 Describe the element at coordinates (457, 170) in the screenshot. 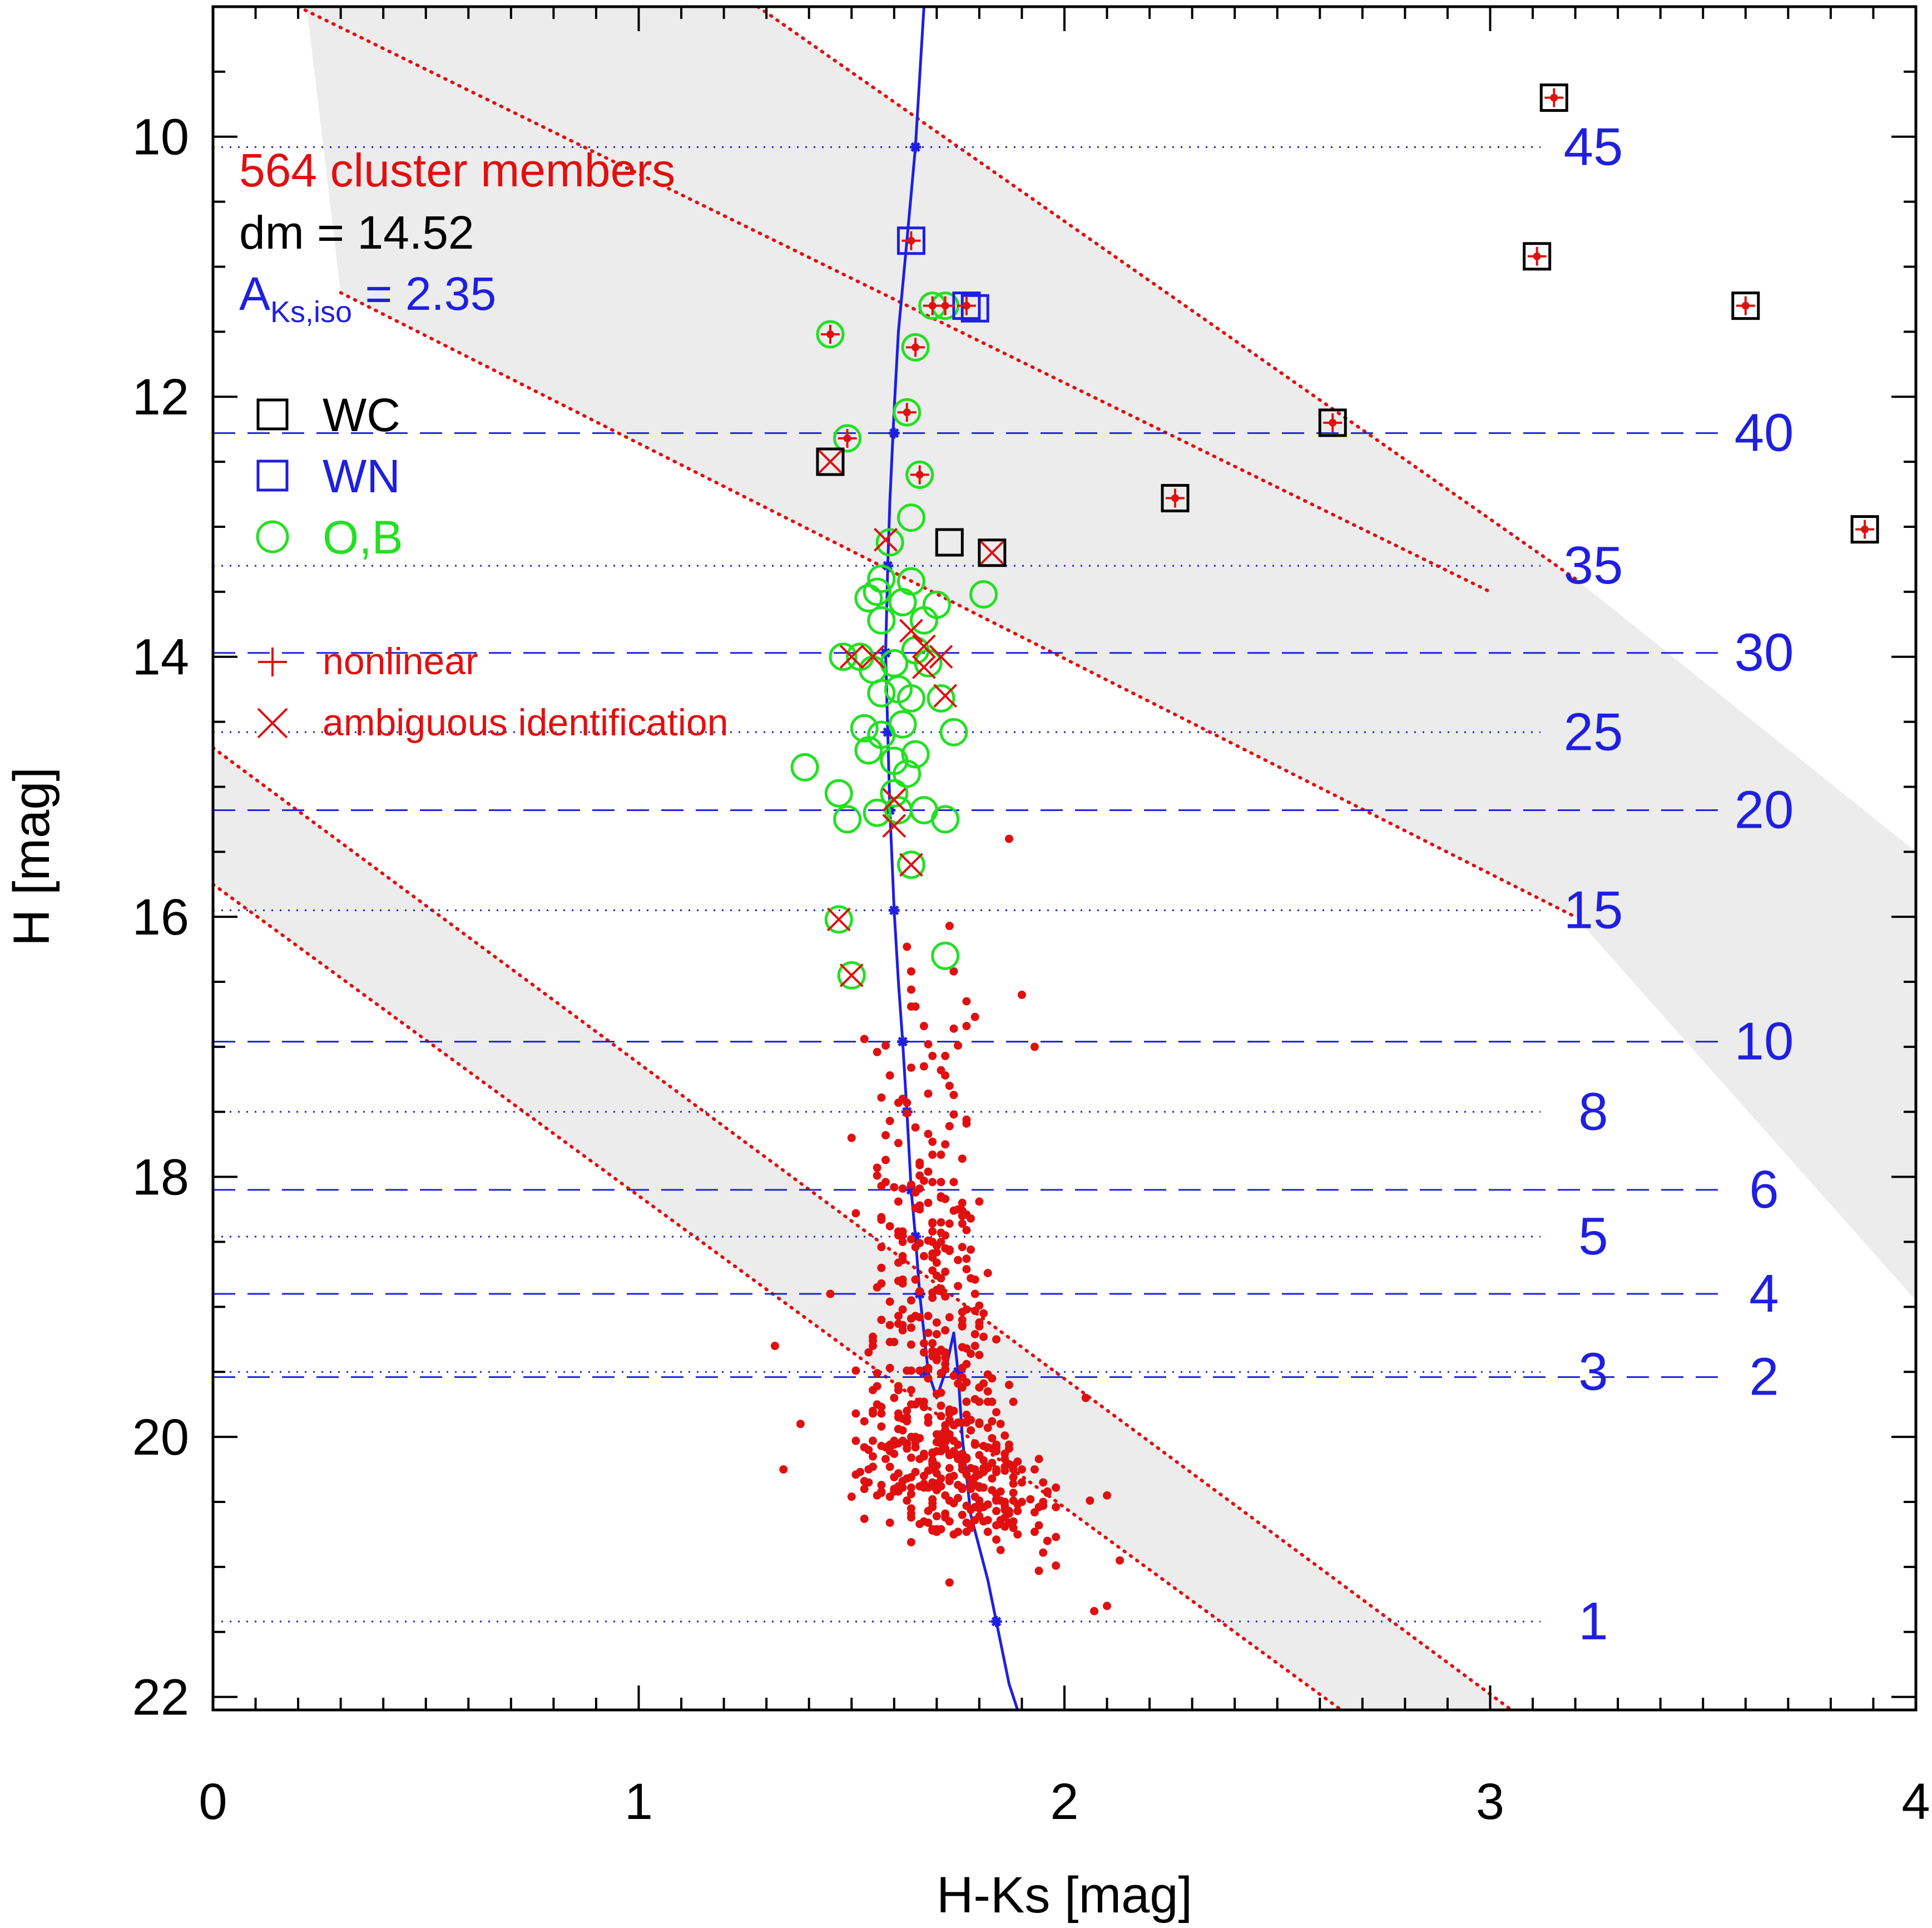

I see `members-annotation: 564 cluster members` at that location.